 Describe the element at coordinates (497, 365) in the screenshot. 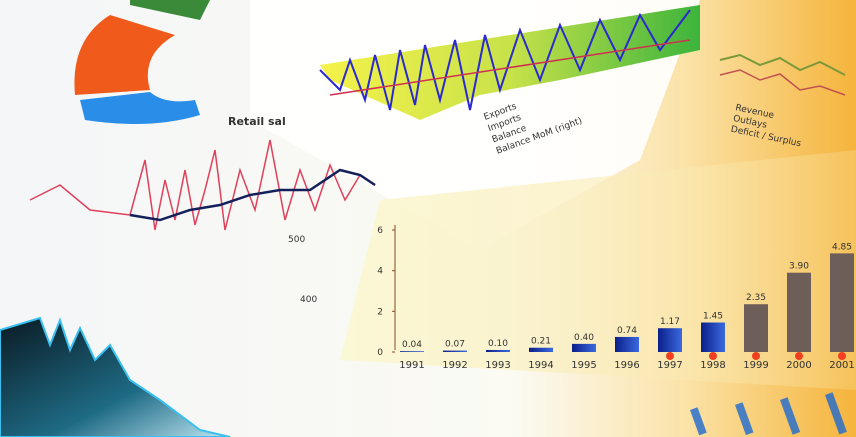

I see `x-tick-label: 1993` at that location.